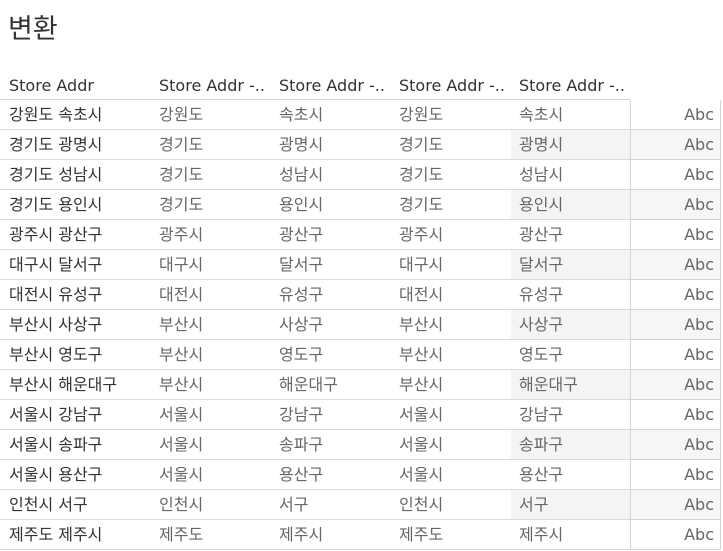 The width and height of the screenshot is (723, 551). I want to click on cell-split-2: 광명시, so click(301, 144).